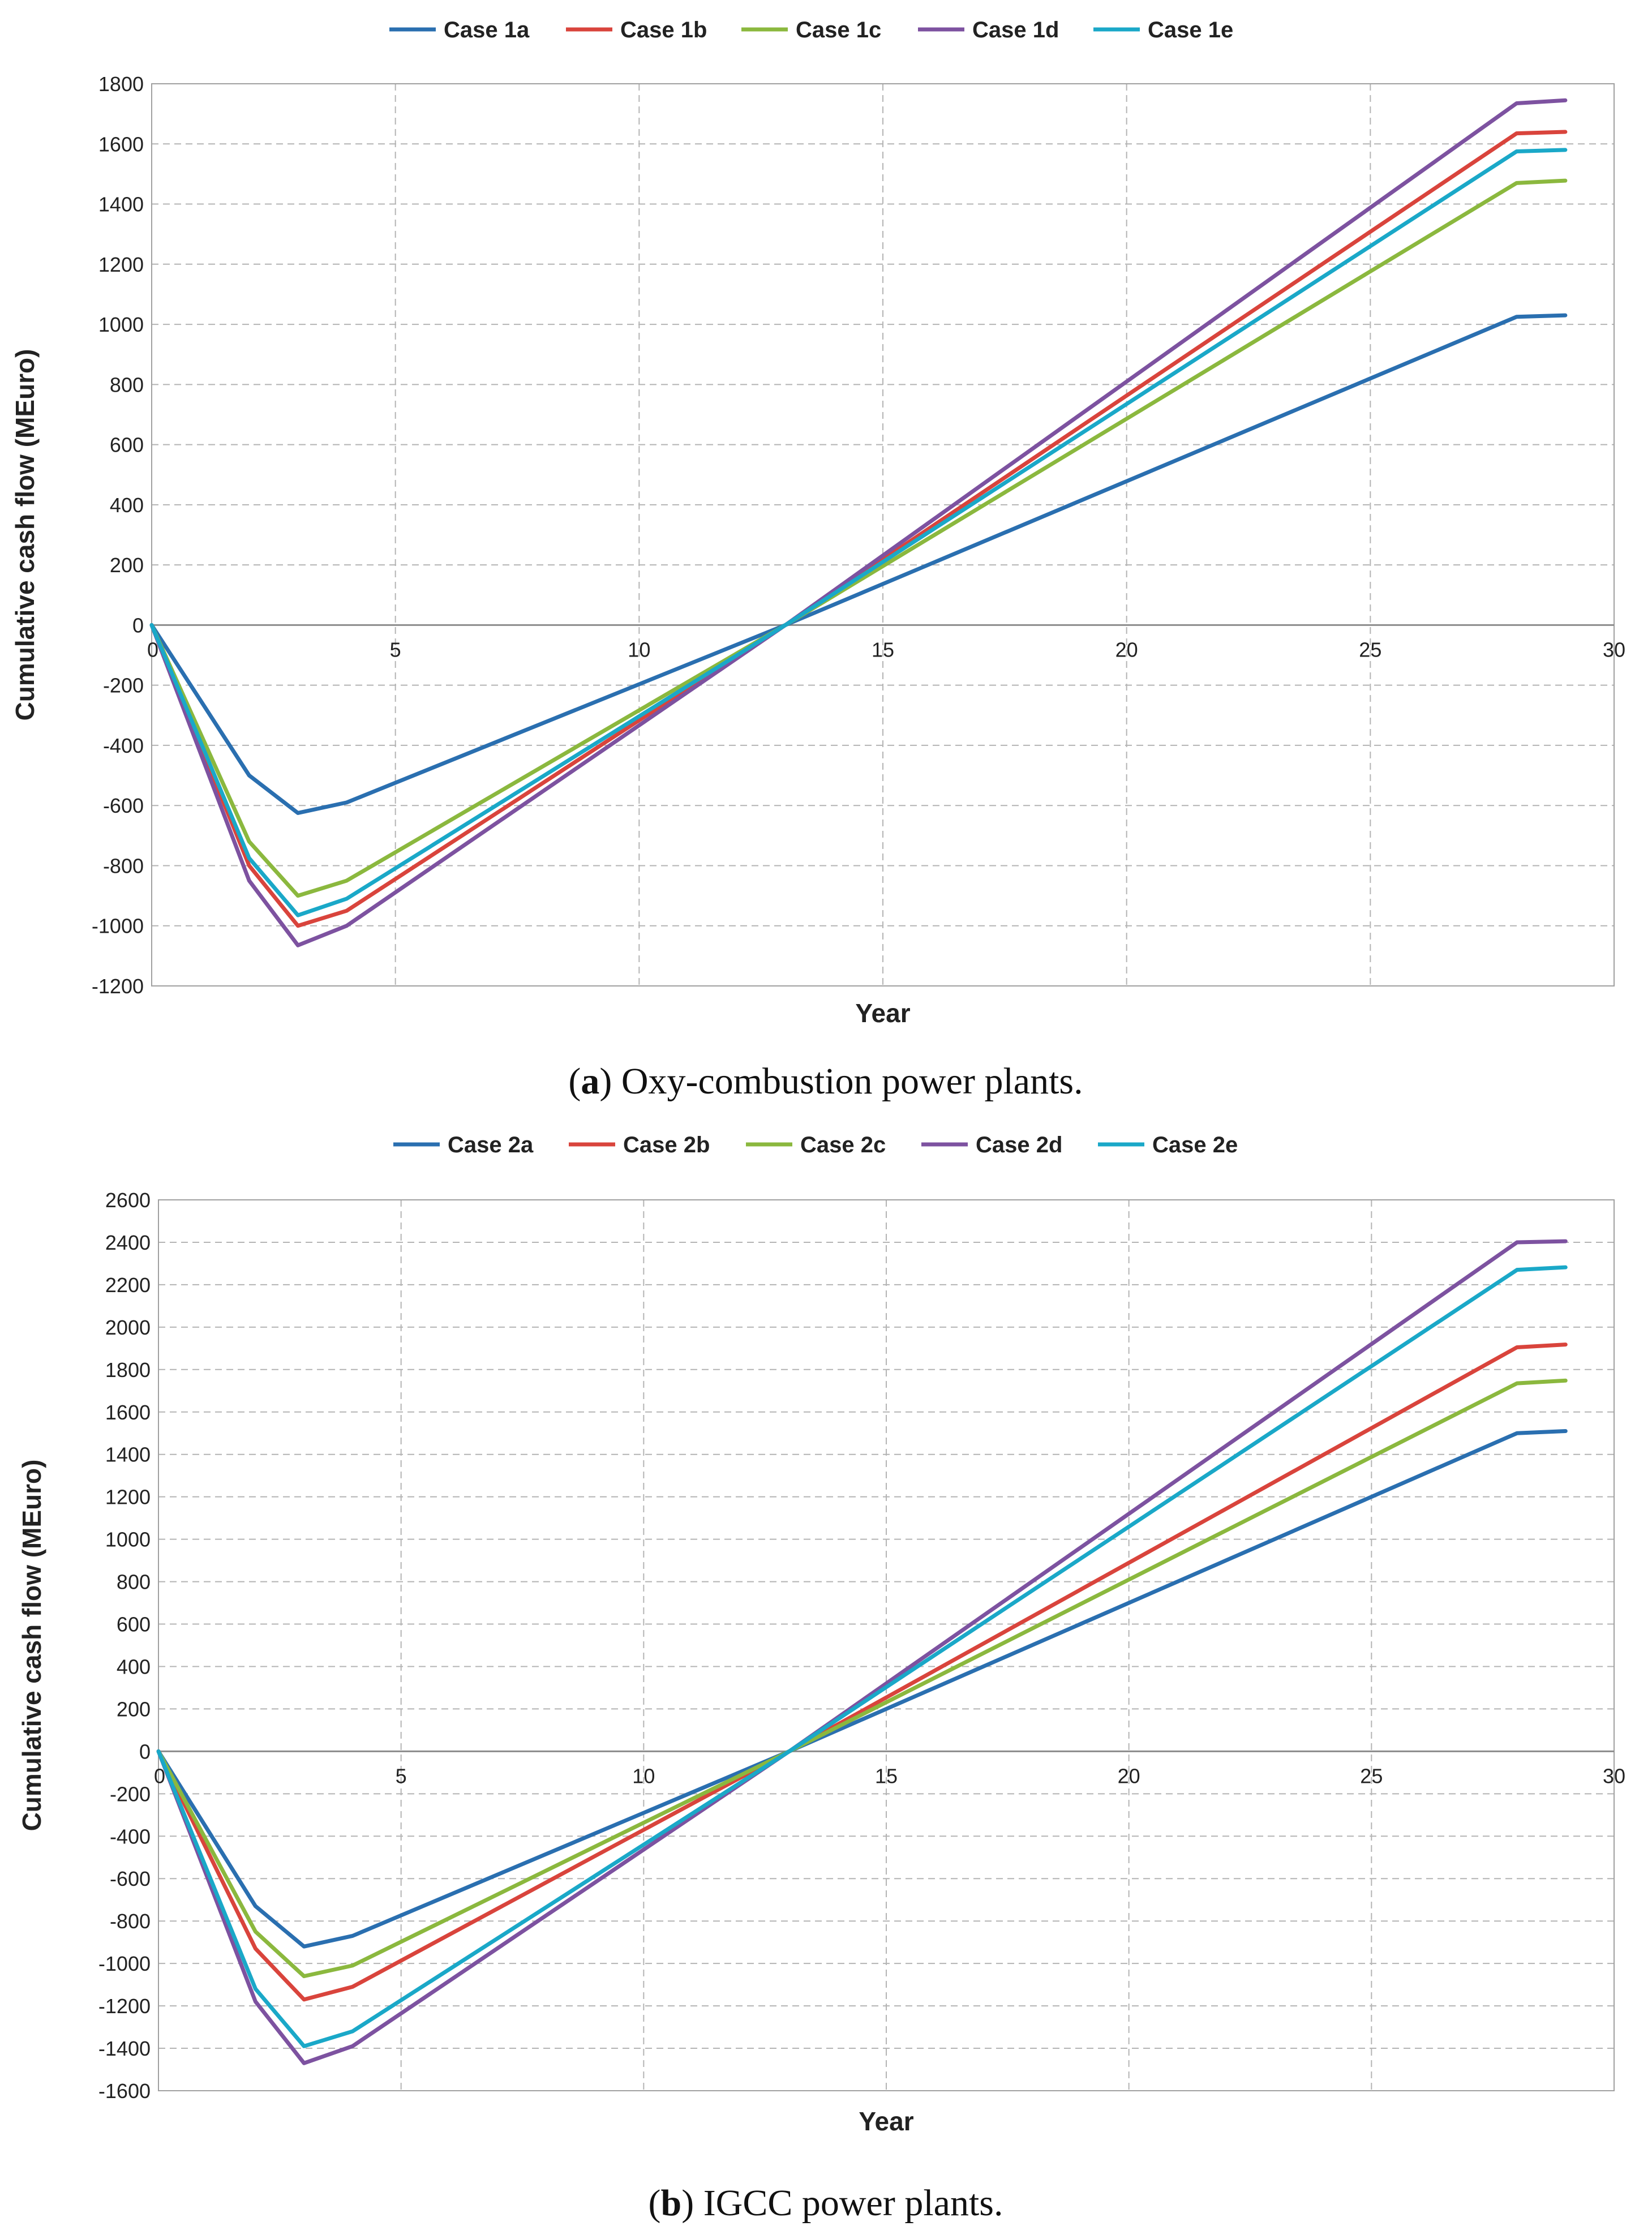 The image size is (1652, 2239). I want to click on legend-label: Case 2a, so click(491, 1145).